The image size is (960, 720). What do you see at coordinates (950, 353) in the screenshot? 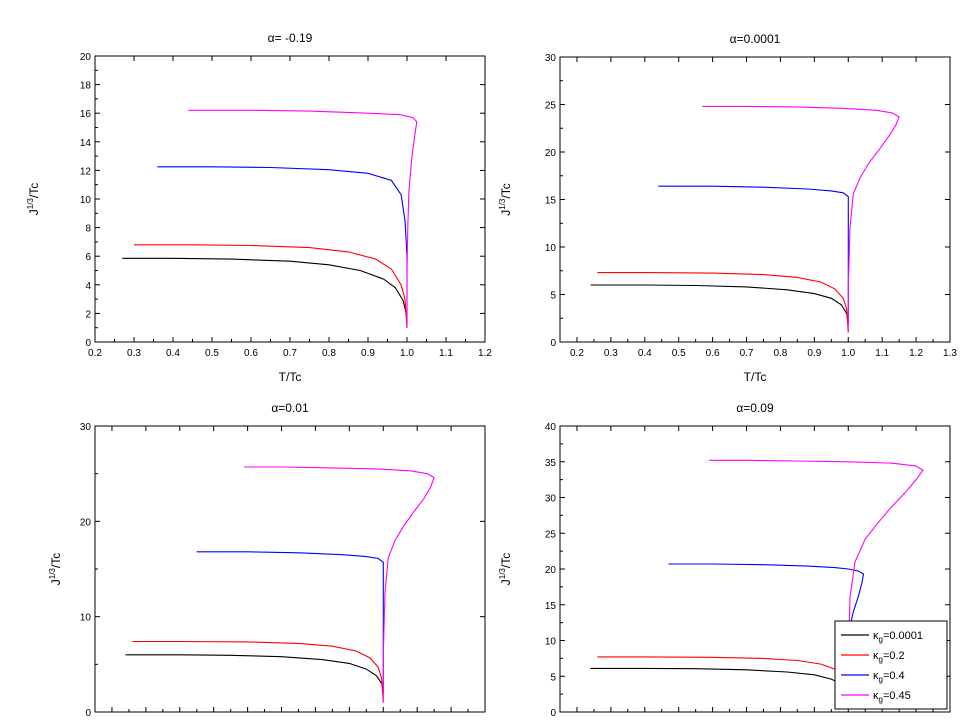
I see `x-tick-label: 1.3` at bounding box center [950, 353].